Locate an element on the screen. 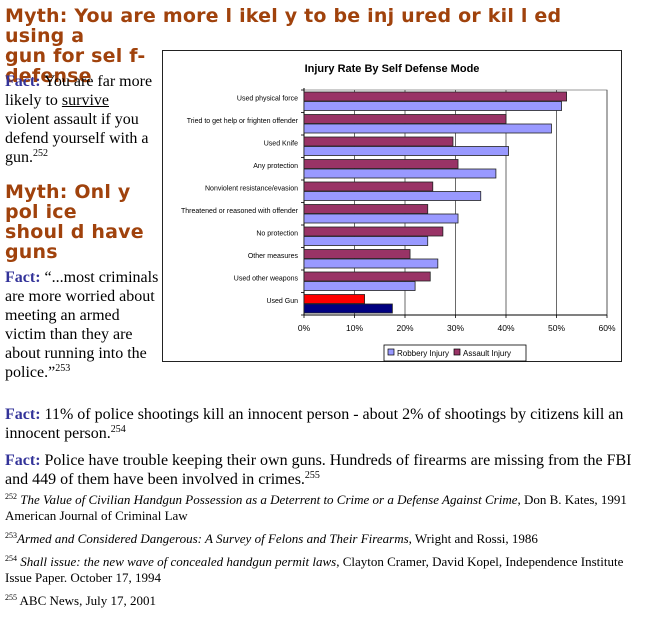  x-tick-label: 20% is located at coordinates (404, 328).